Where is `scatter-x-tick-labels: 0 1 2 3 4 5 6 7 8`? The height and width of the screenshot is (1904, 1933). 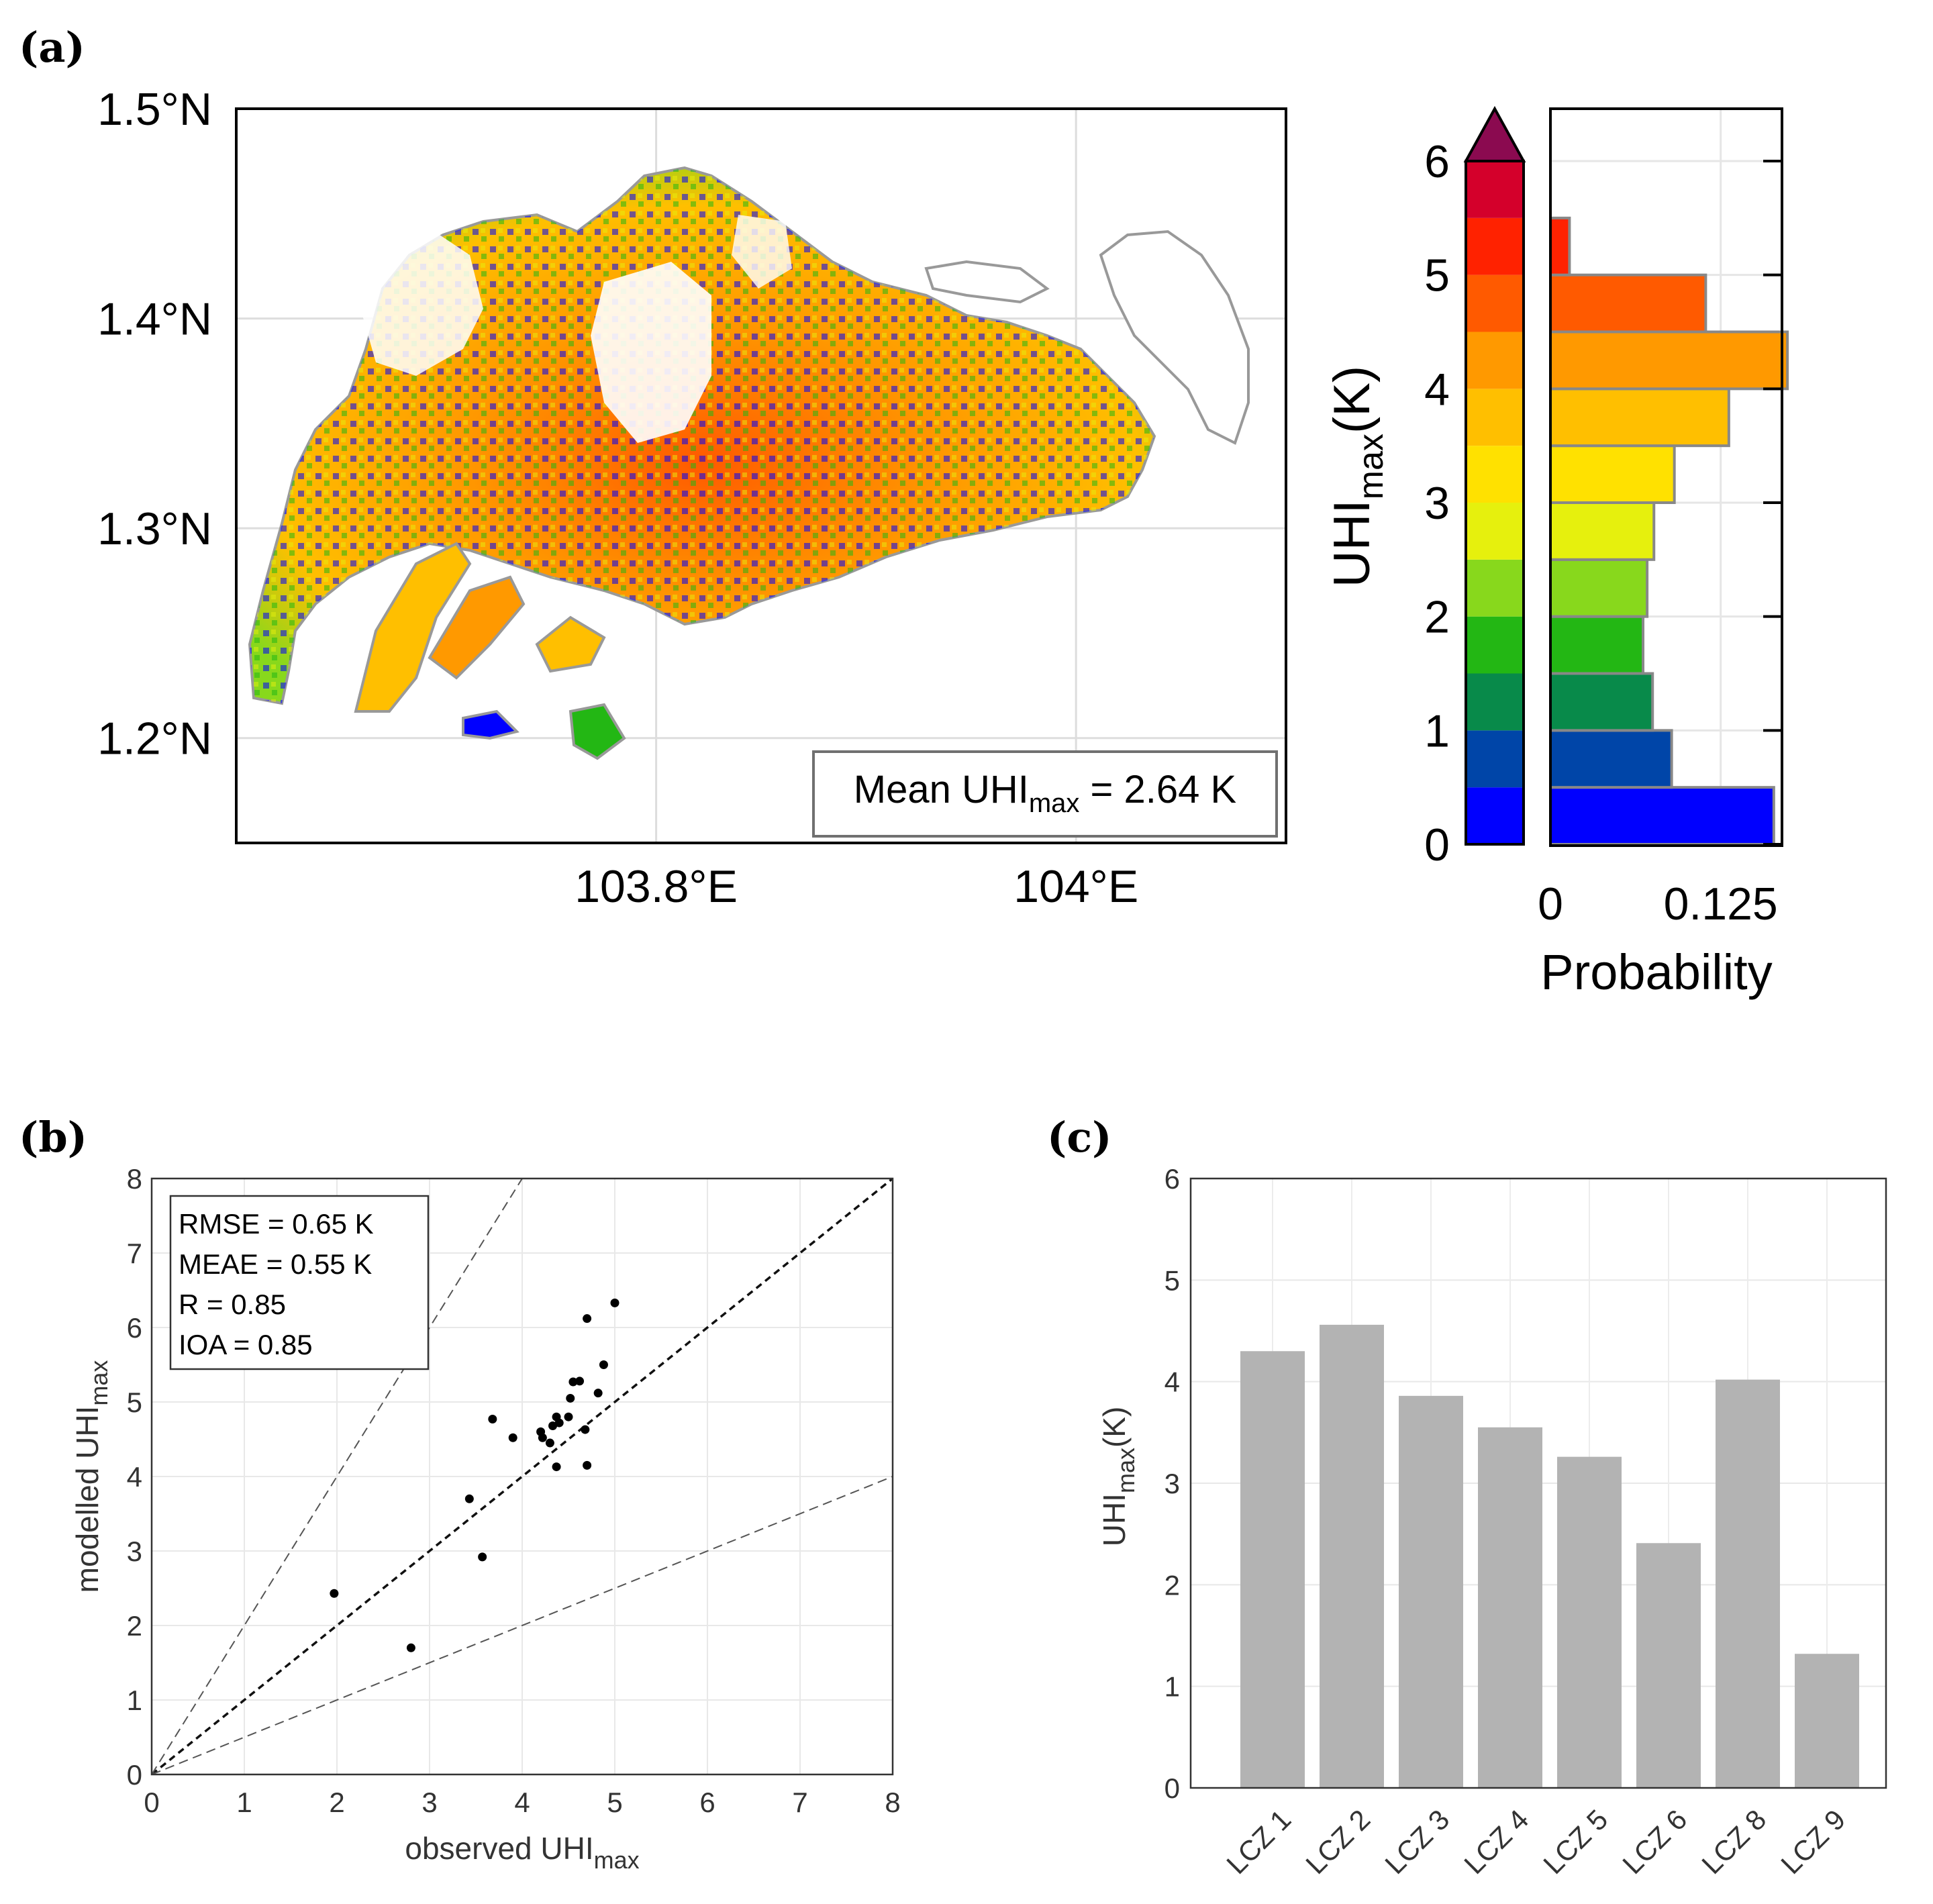
scatter-x-tick-labels: 0 1 2 3 4 5 6 7 8 is located at coordinates (522, 1802).